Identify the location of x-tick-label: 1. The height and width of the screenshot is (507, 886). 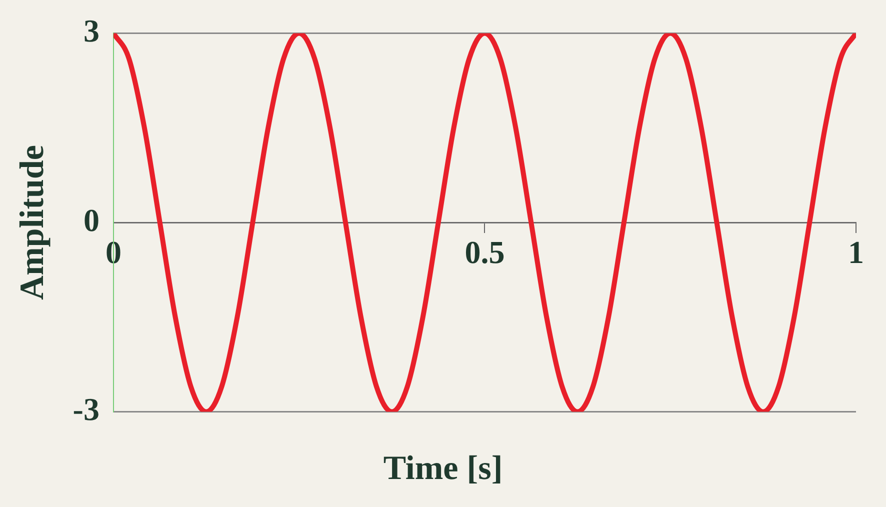
(856, 252).